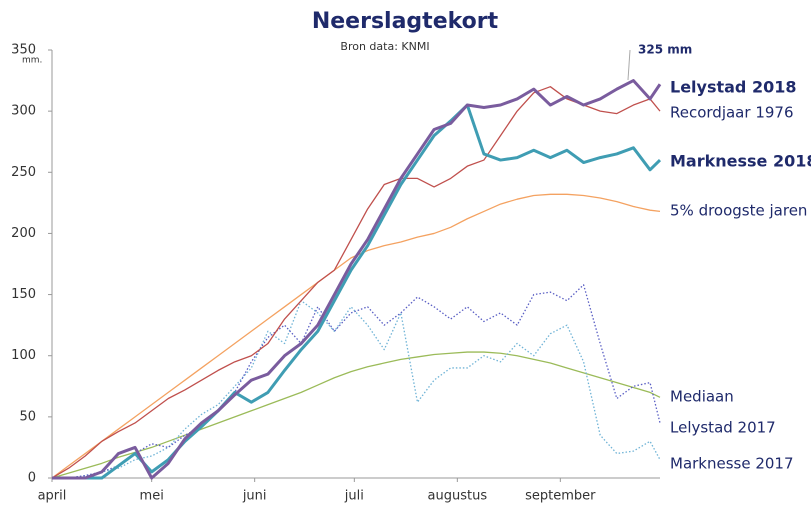 The image size is (811, 510). What do you see at coordinates (23, 111) in the screenshot?
I see `y-tick-label: 300` at bounding box center [23, 111].